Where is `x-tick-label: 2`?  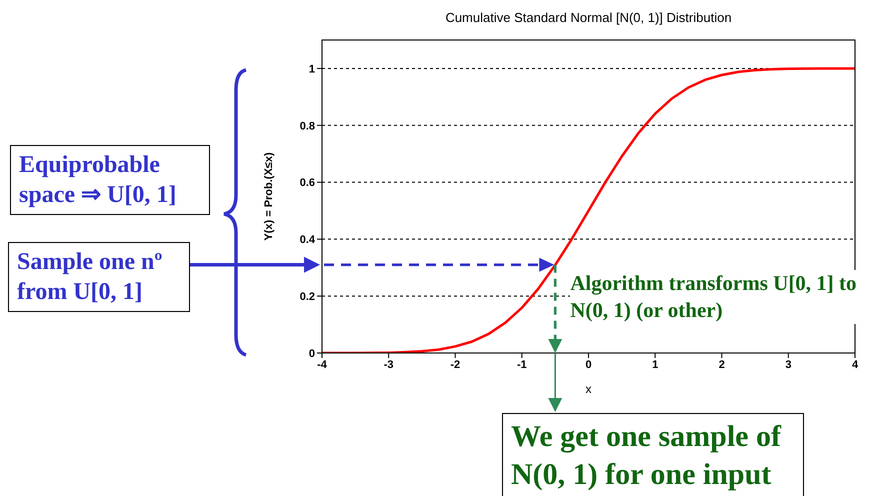 x-tick-label: 2 is located at coordinates (721, 364).